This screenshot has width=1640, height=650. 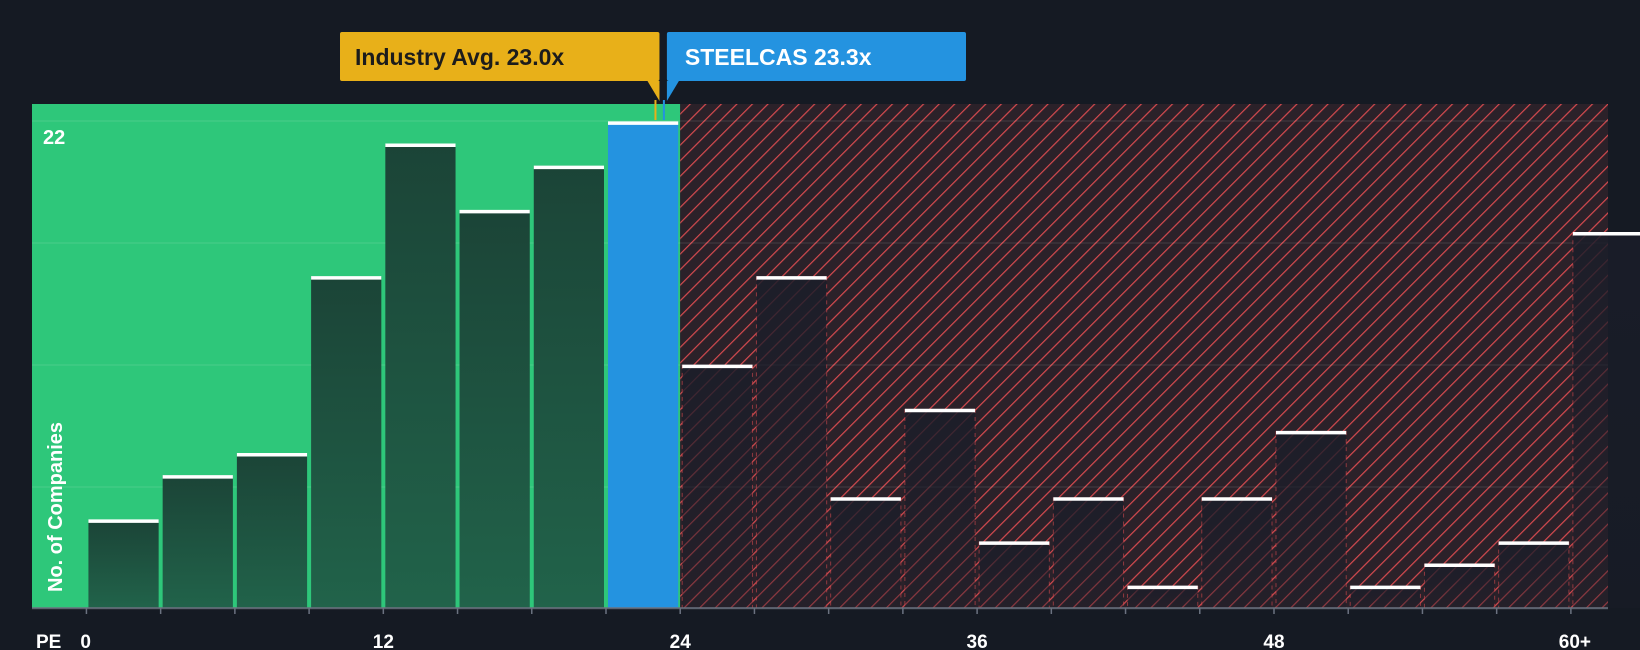 What do you see at coordinates (54, 138) in the screenshot?
I see `y-tick-label: 22` at bounding box center [54, 138].